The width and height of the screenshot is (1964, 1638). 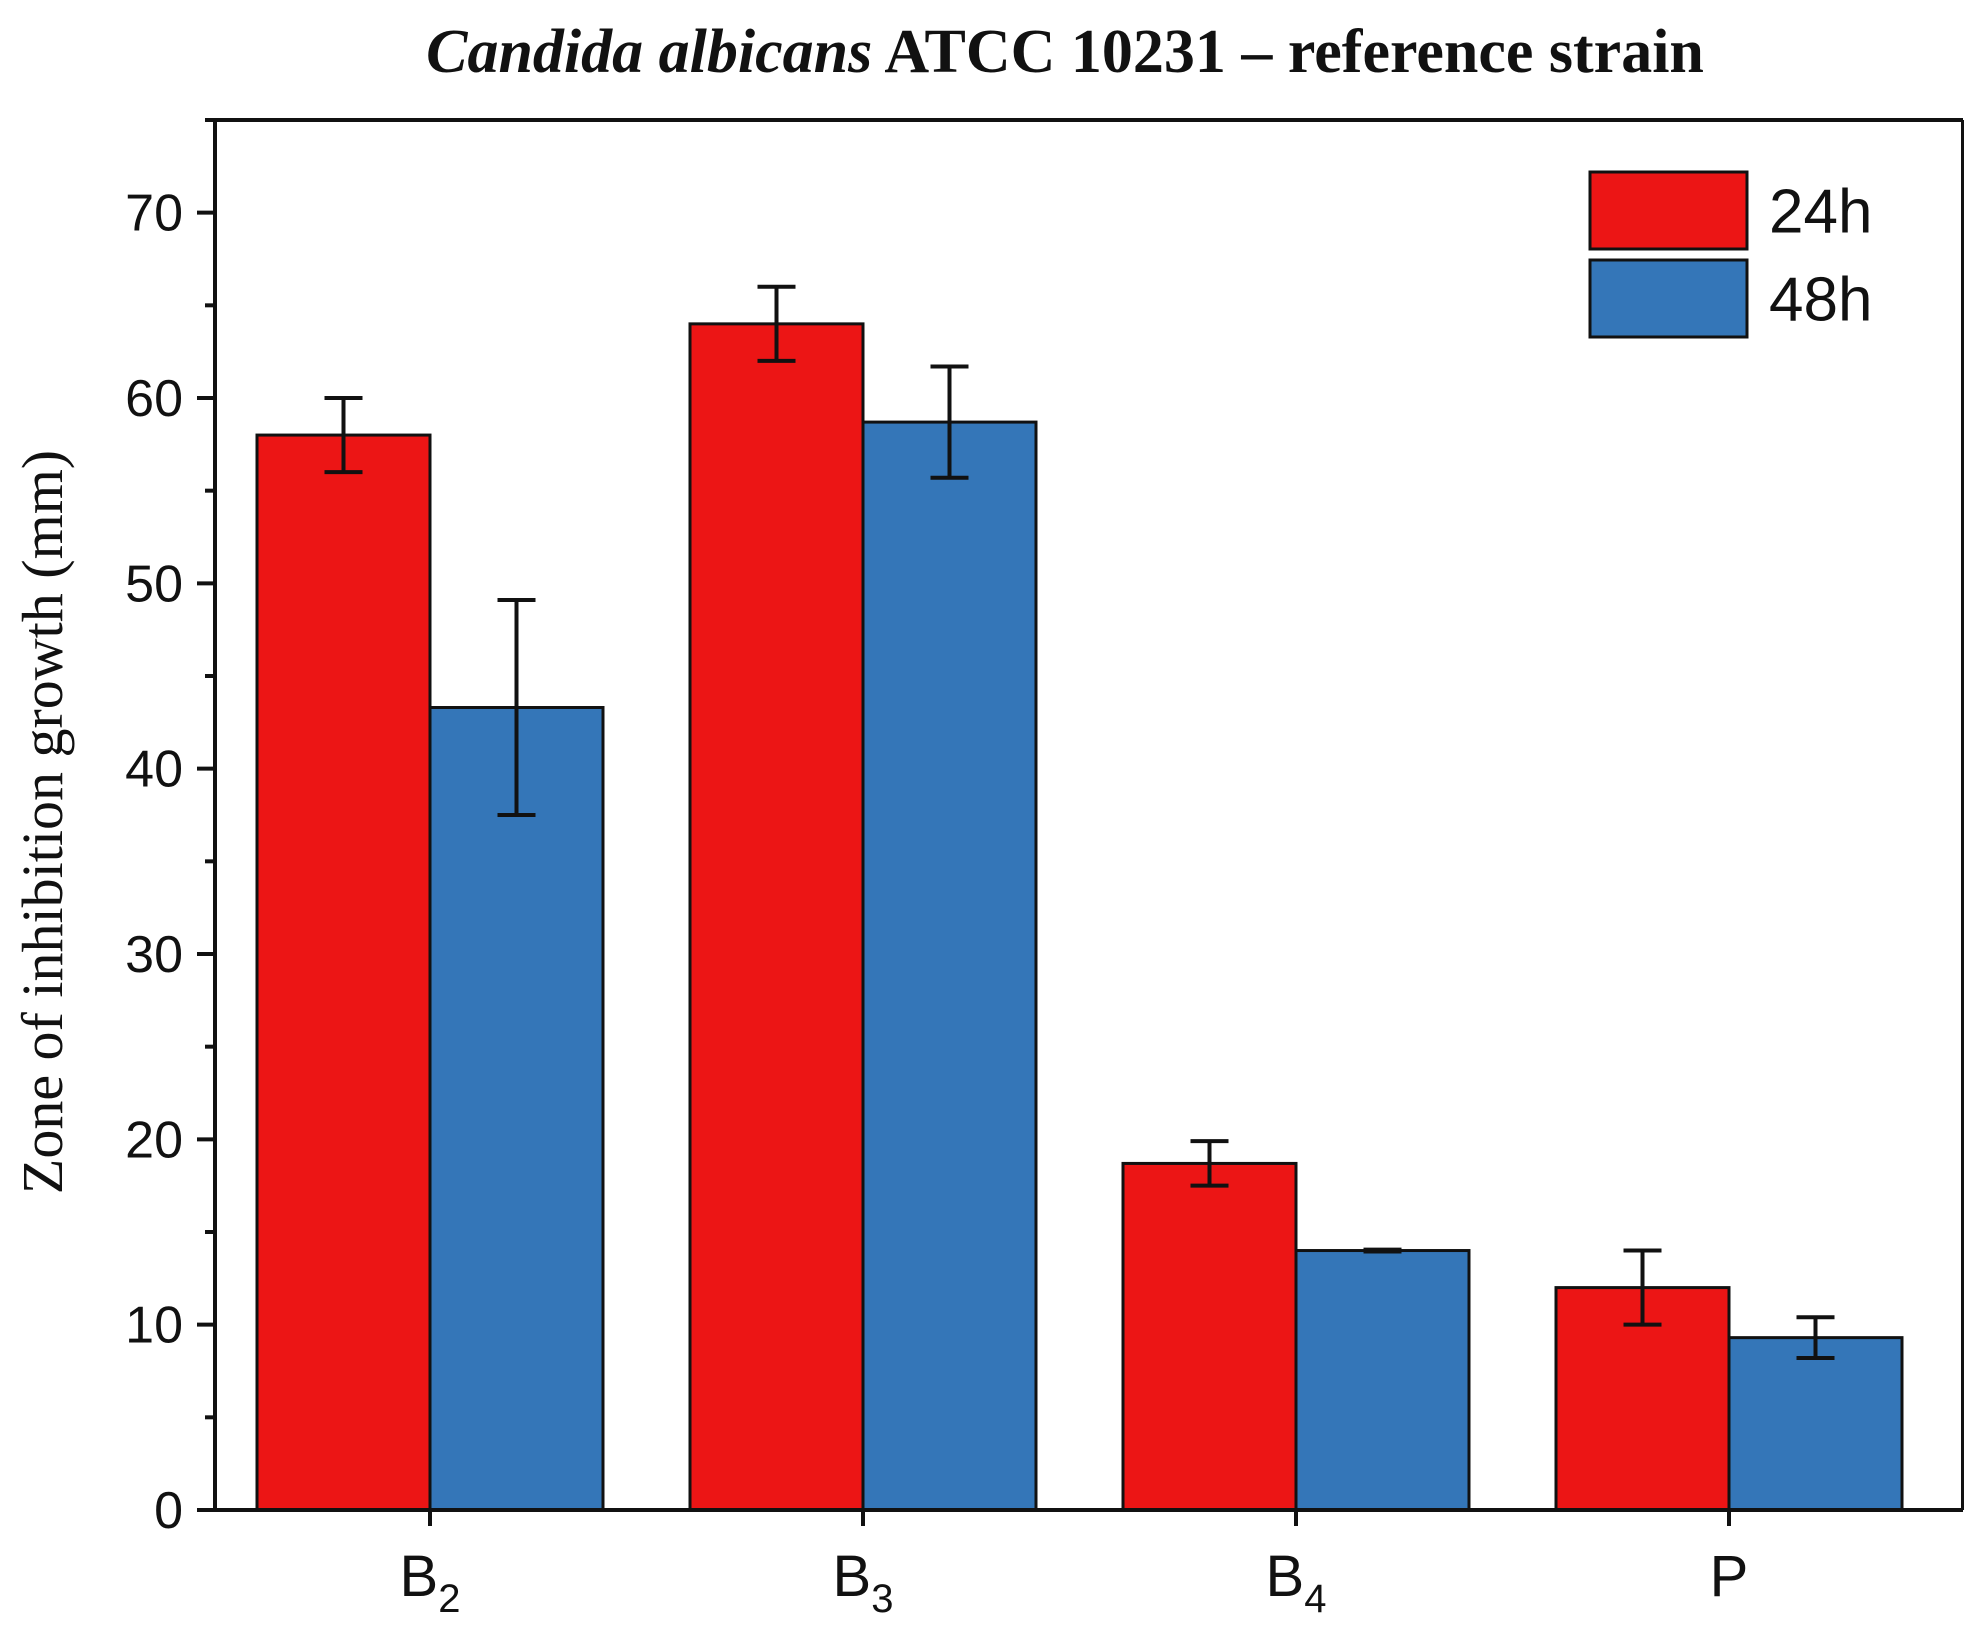 I want to click on x-tick-label-b4: B4, so click(x=1296, y=1582).